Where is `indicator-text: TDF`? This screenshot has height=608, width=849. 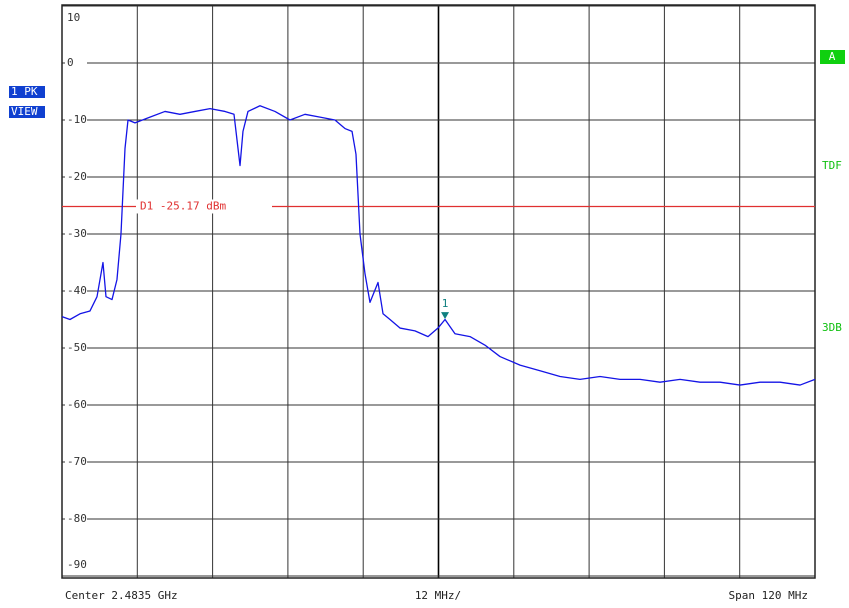 indicator-text: TDF is located at coordinates (832, 165).